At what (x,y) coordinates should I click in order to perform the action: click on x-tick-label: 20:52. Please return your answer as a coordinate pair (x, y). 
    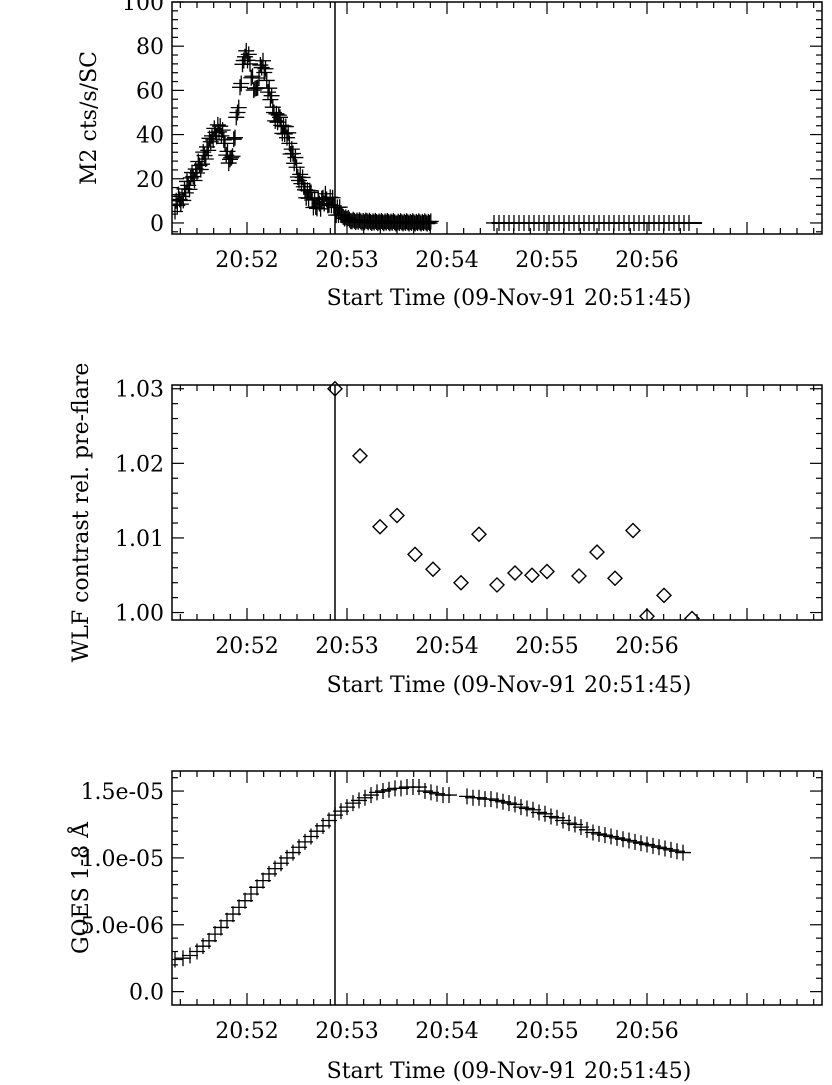
    Looking at the image, I should click on (246, 646).